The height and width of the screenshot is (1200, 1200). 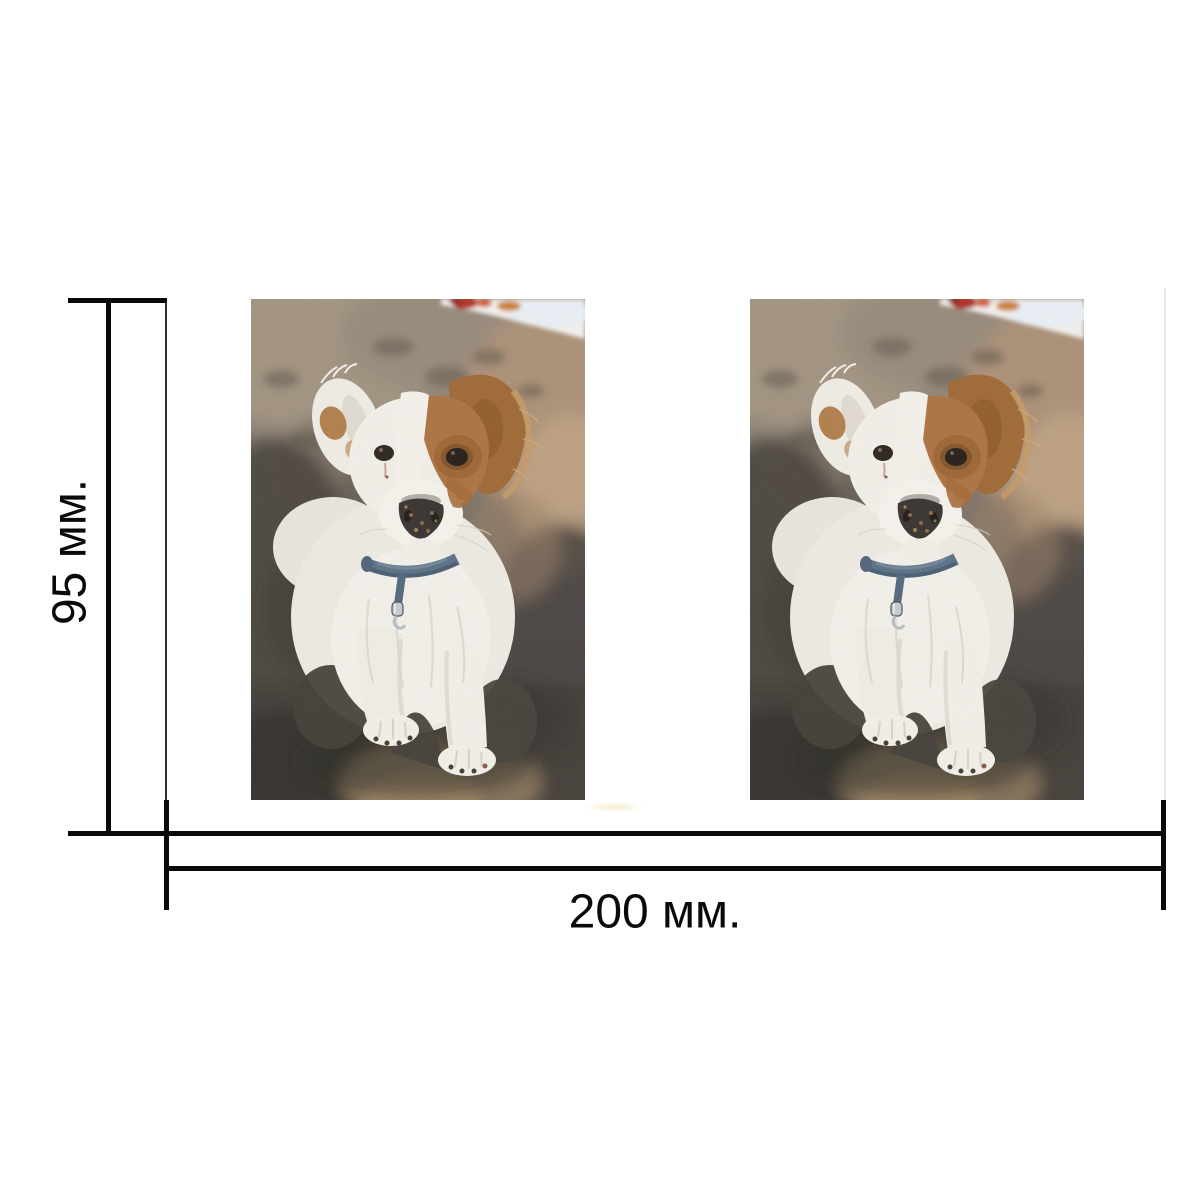 I want to click on width-dimension-label: 200 мм., so click(x=655, y=912).